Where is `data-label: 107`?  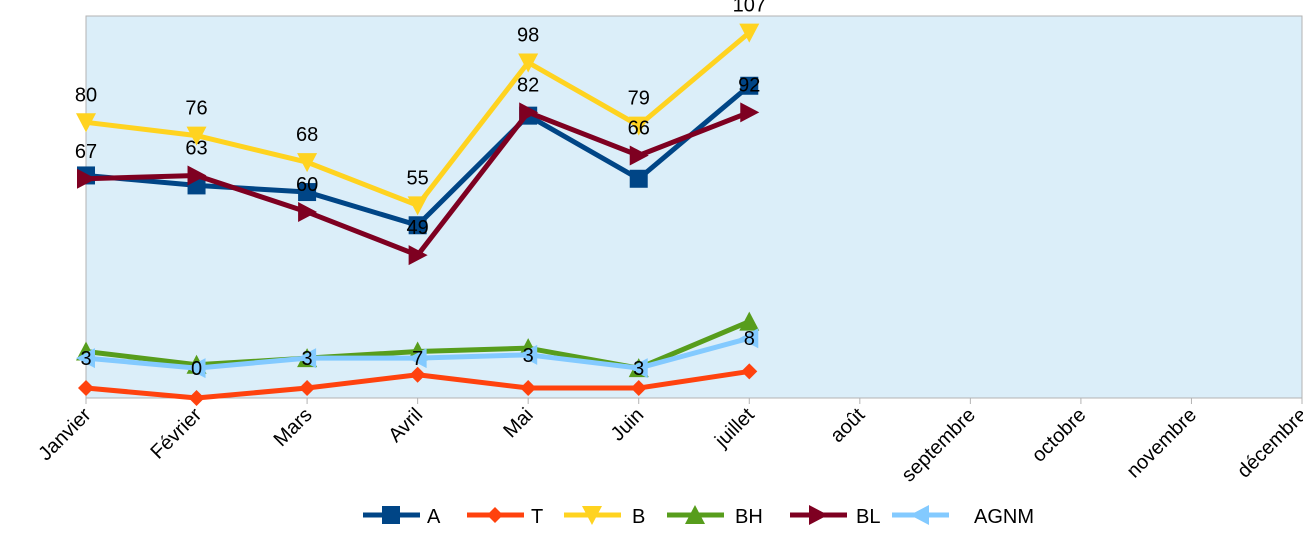
data-label: 107 is located at coordinates (749, 8).